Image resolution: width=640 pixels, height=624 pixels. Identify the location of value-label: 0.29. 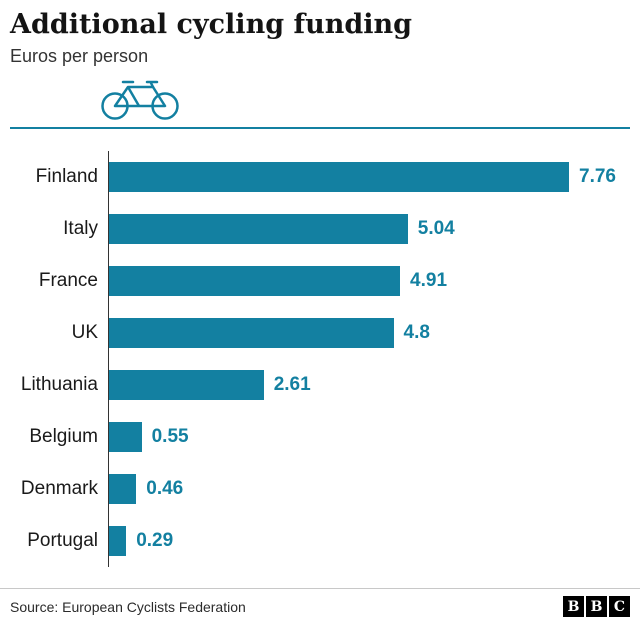
(155, 540).